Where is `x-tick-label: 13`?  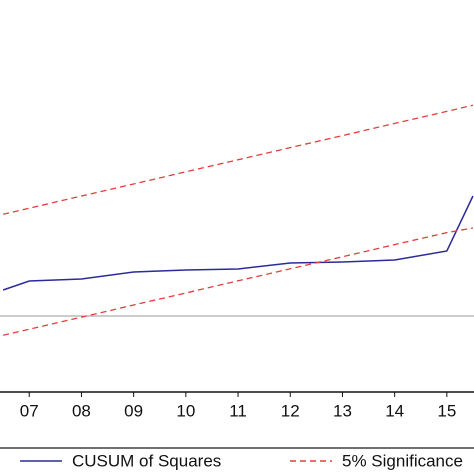
x-tick-label: 13 is located at coordinates (342, 410).